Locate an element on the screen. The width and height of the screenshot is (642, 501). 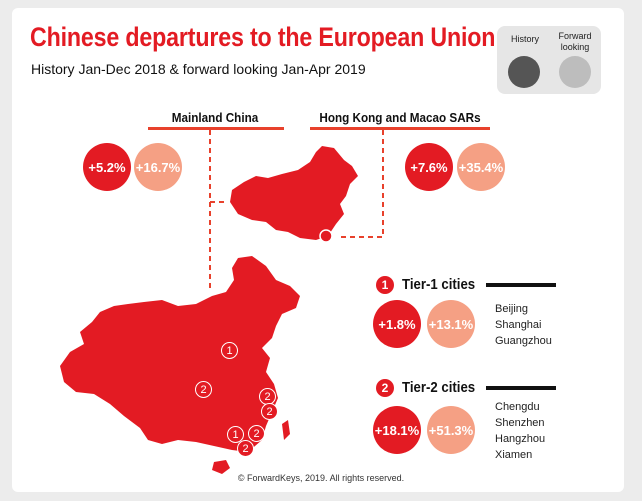
tier2-city: Hangzhou is located at coordinates (520, 439).